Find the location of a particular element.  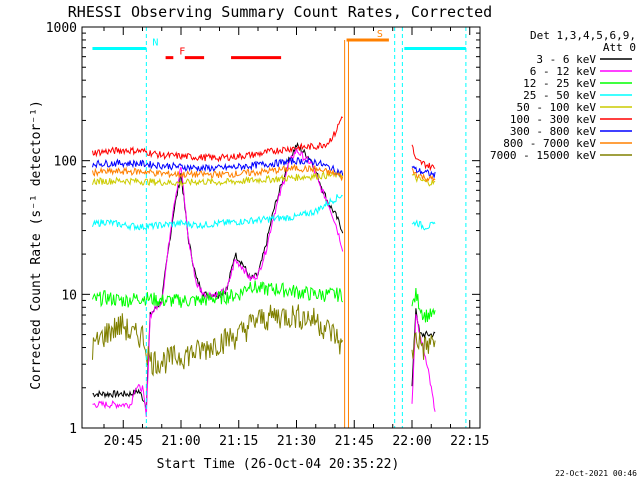

legend-header-attenuator: Att 0 is located at coordinates (619, 47).